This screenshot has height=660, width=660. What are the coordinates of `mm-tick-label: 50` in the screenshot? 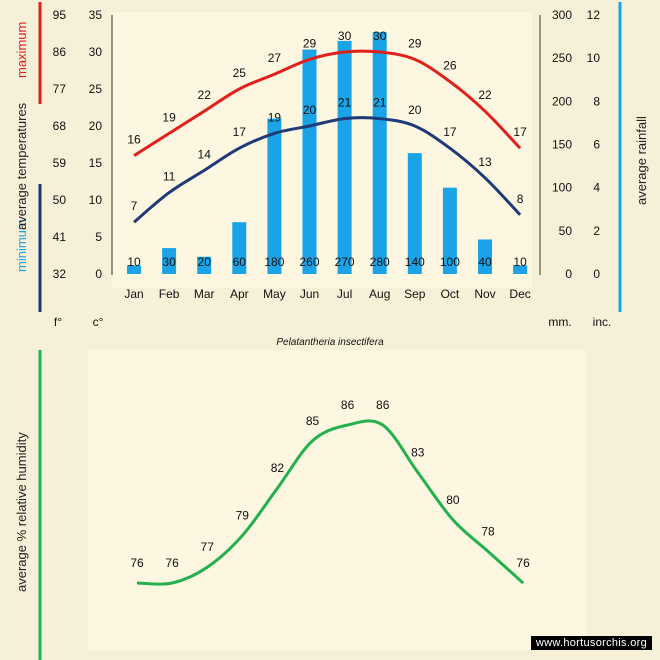 It's located at (566, 231).